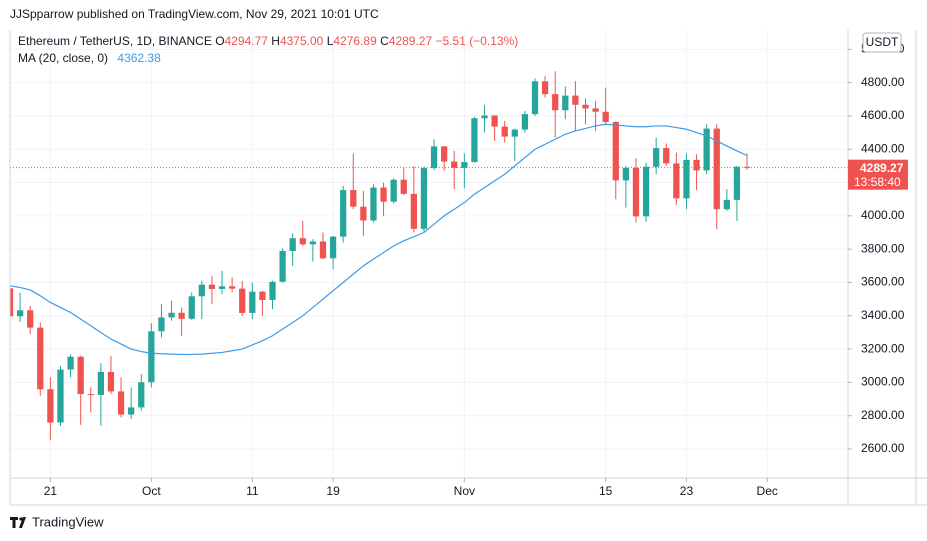  What do you see at coordinates (477, 41) in the screenshot?
I see `change: −5.51 (−0.13%)` at bounding box center [477, 41].